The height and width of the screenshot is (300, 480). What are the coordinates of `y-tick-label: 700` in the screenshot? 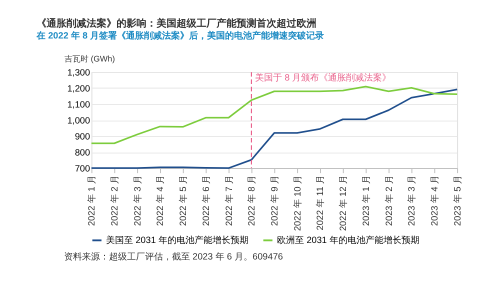 It's located at (82, 168).